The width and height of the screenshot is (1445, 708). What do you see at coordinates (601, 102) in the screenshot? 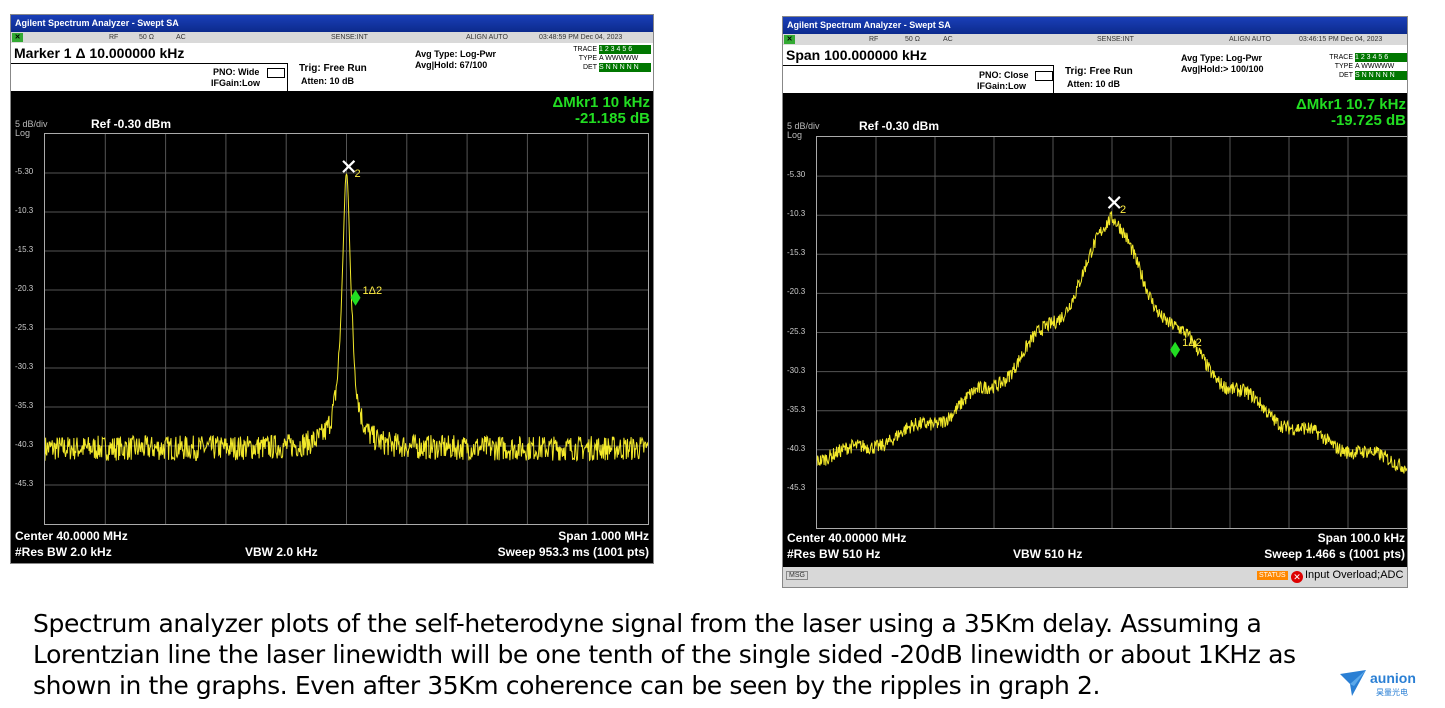
I see `delta-marker-freq: ΔMkr1 10 kHz` at bounding box center [601, 102].